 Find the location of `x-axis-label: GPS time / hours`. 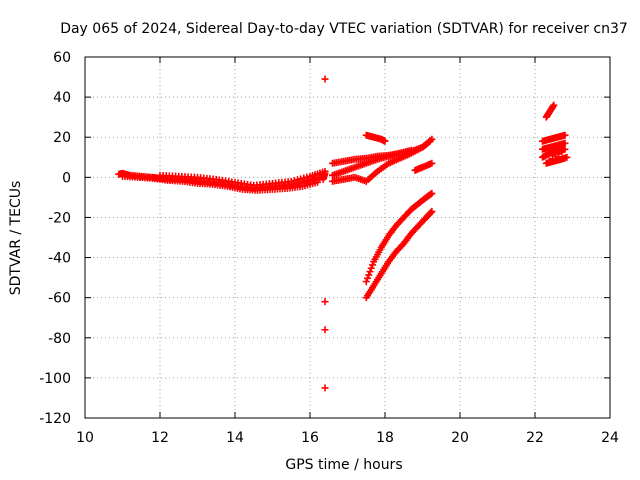

x-axis-label: GPS time / hours is located at coordinates (343, 465).